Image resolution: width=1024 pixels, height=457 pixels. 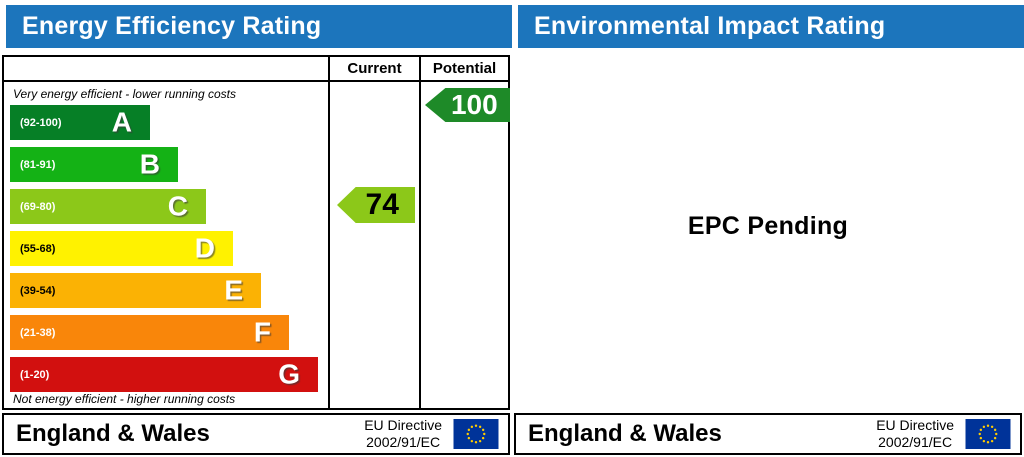 I want to click on band-e: (39-54) E, so click(x=135, y=290).